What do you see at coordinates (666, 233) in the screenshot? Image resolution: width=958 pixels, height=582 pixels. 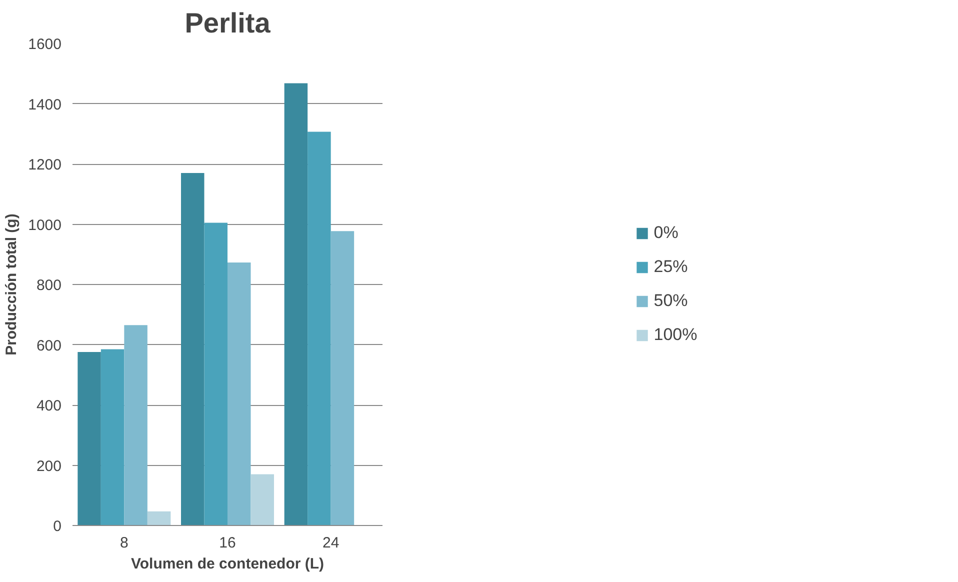 I see `legend-label: 0%` at bounding box center [666, 233].